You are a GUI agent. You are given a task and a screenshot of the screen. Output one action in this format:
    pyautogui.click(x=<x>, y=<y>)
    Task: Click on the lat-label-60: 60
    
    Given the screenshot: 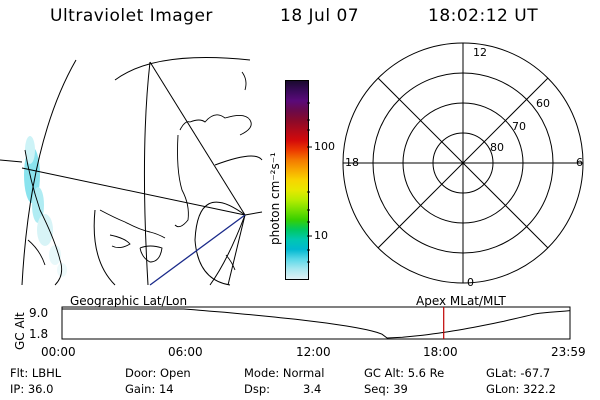 What is the action you would take?
    pyautogui.click(x=543, y=103)
    